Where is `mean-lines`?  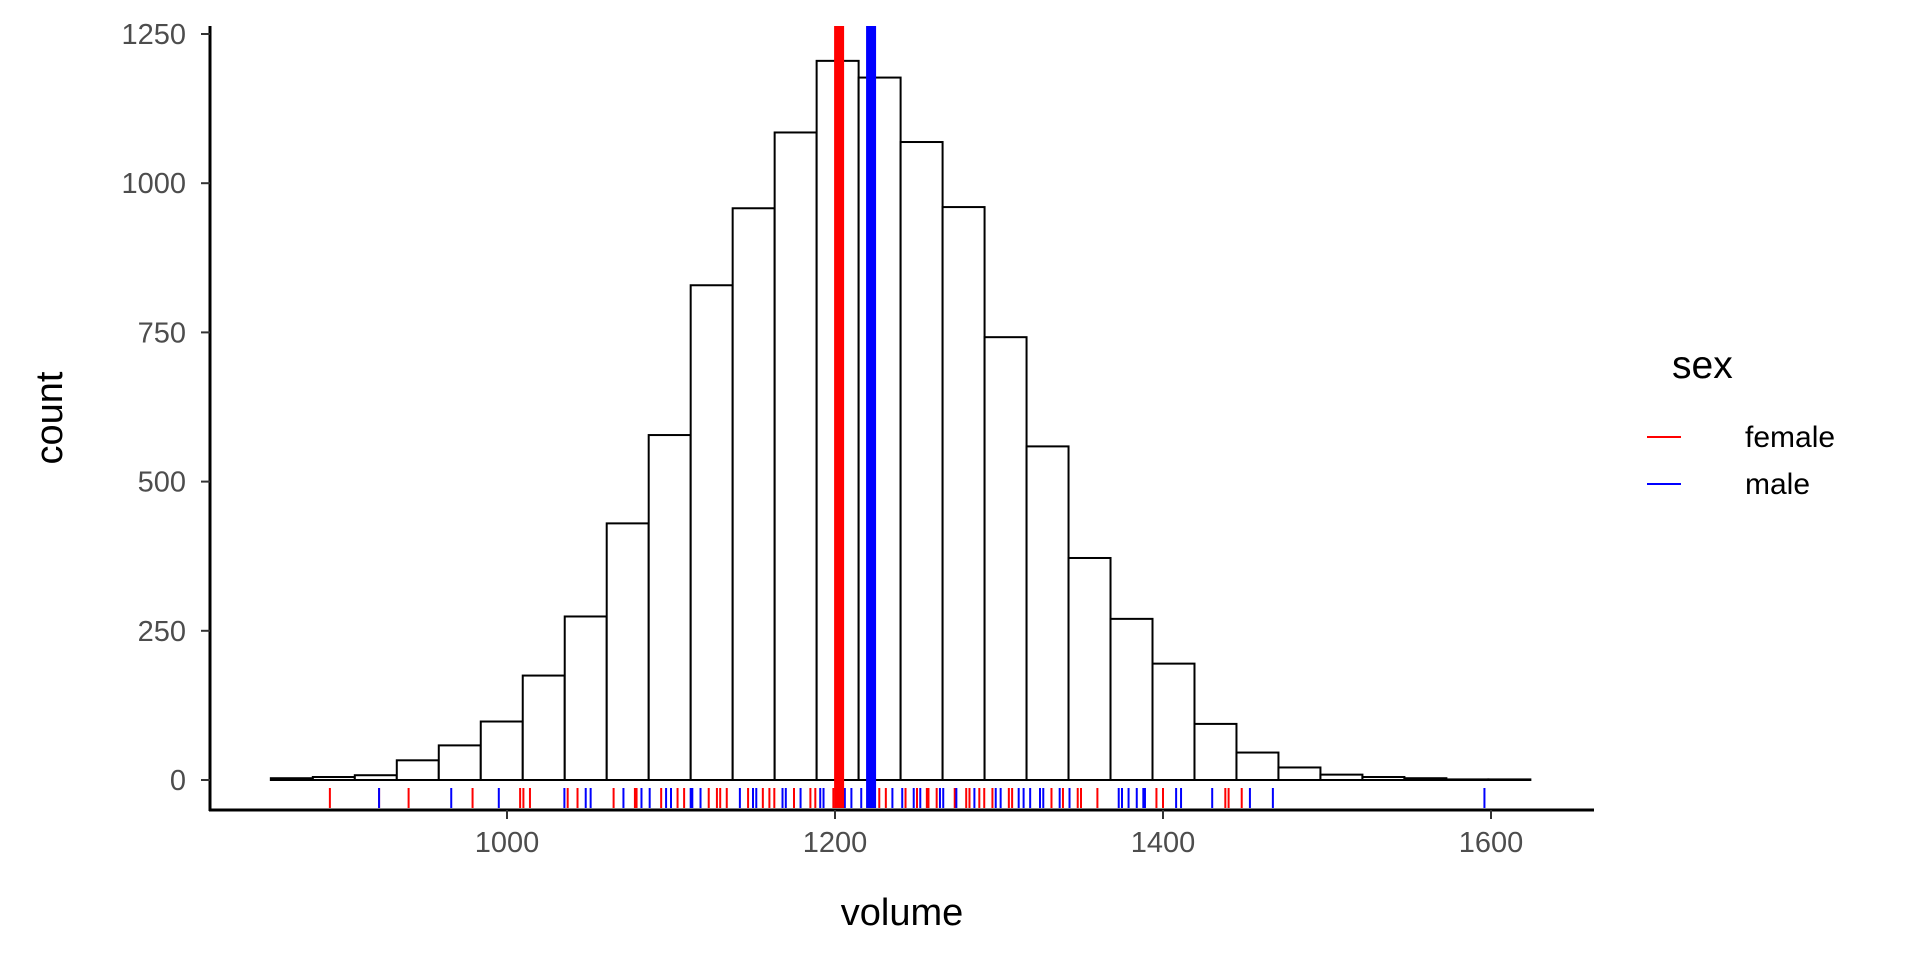 mean-lines is located at coordinates (855, 417).